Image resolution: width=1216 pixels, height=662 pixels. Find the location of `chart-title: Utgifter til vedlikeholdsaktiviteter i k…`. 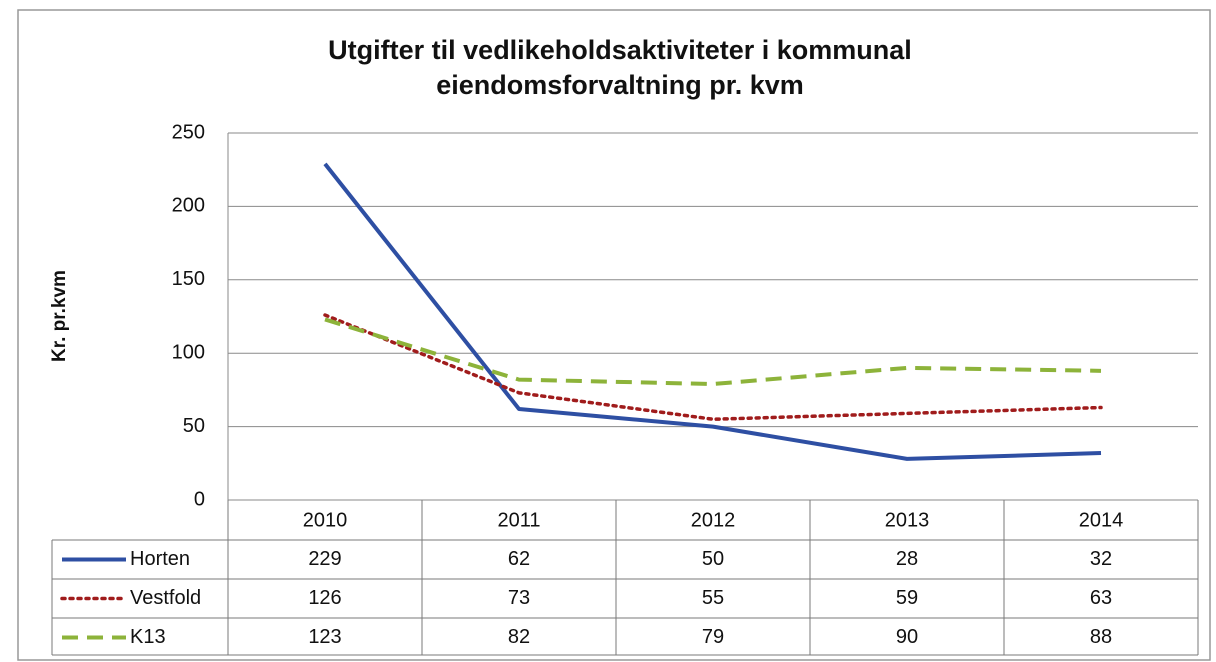

chart-title: Utgifter til vedlikeholdsaktiviteter i k… is located at coordinates (620, 50).